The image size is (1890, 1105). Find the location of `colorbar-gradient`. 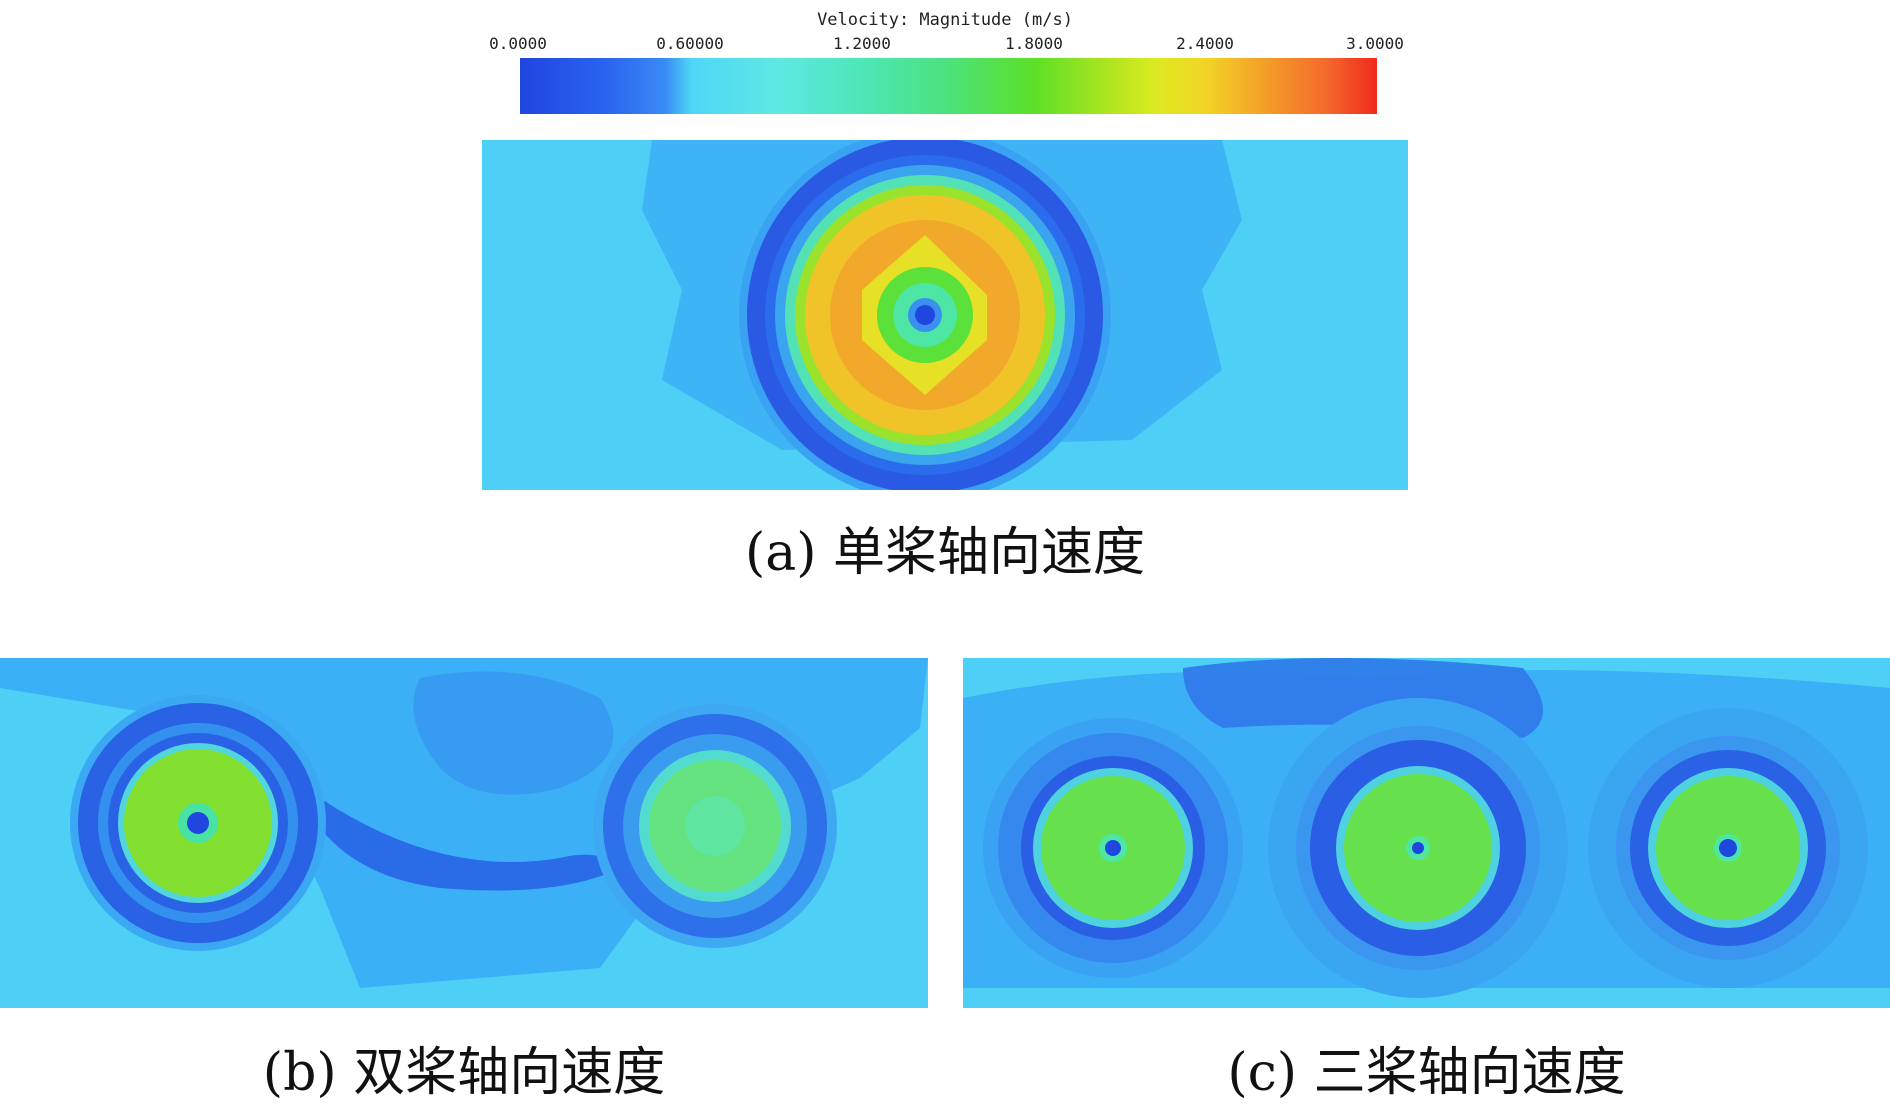

colorbar-gradient is located at coordinates (948, 86).